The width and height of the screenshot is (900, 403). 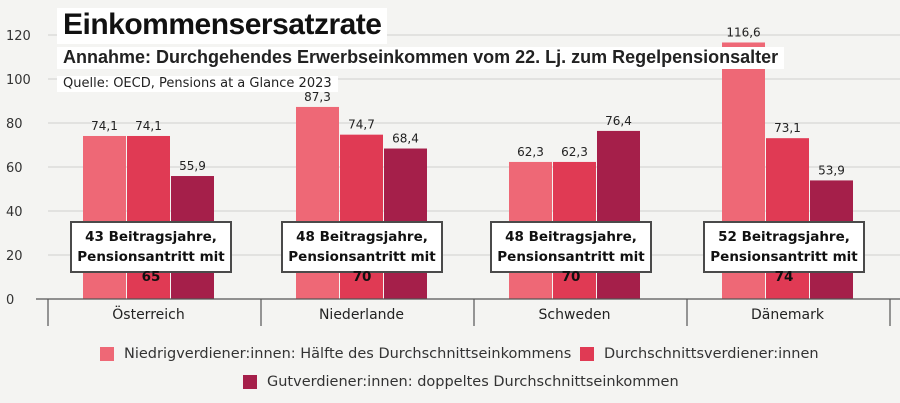 I want to click on data-label: 74,7, so click(x=361, y=125).